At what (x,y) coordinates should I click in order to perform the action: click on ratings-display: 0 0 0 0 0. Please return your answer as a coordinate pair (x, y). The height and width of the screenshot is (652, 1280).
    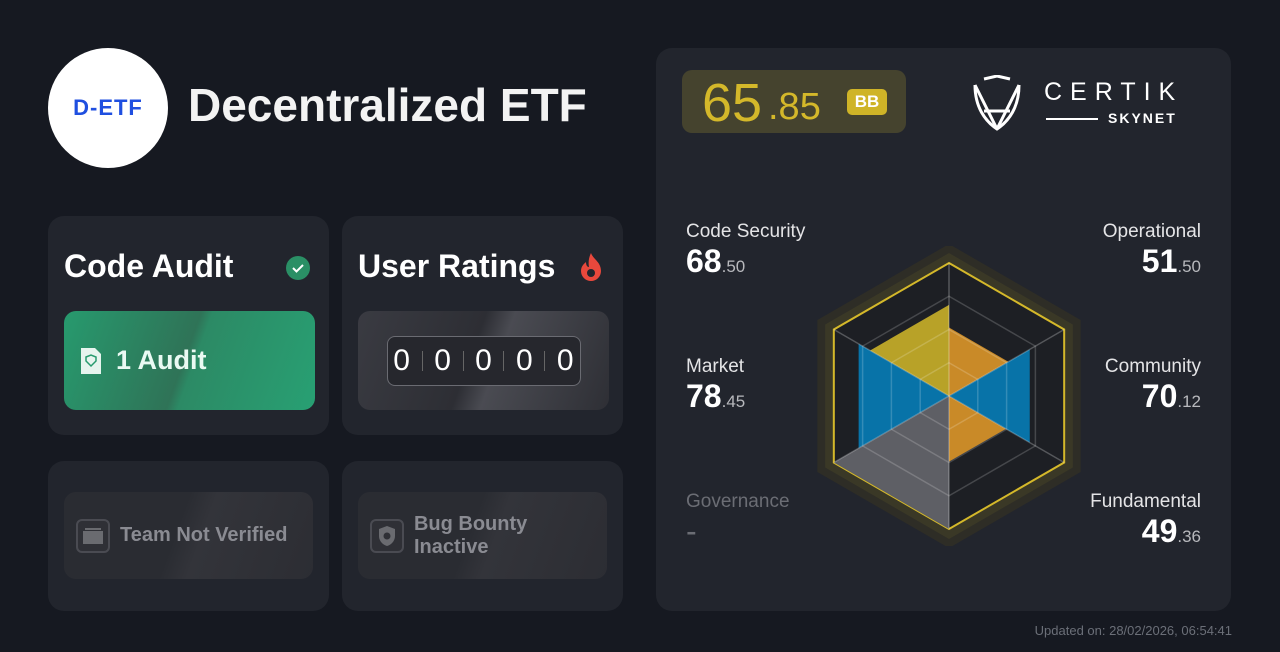
    Looking at the image, I should click on (483, 360).